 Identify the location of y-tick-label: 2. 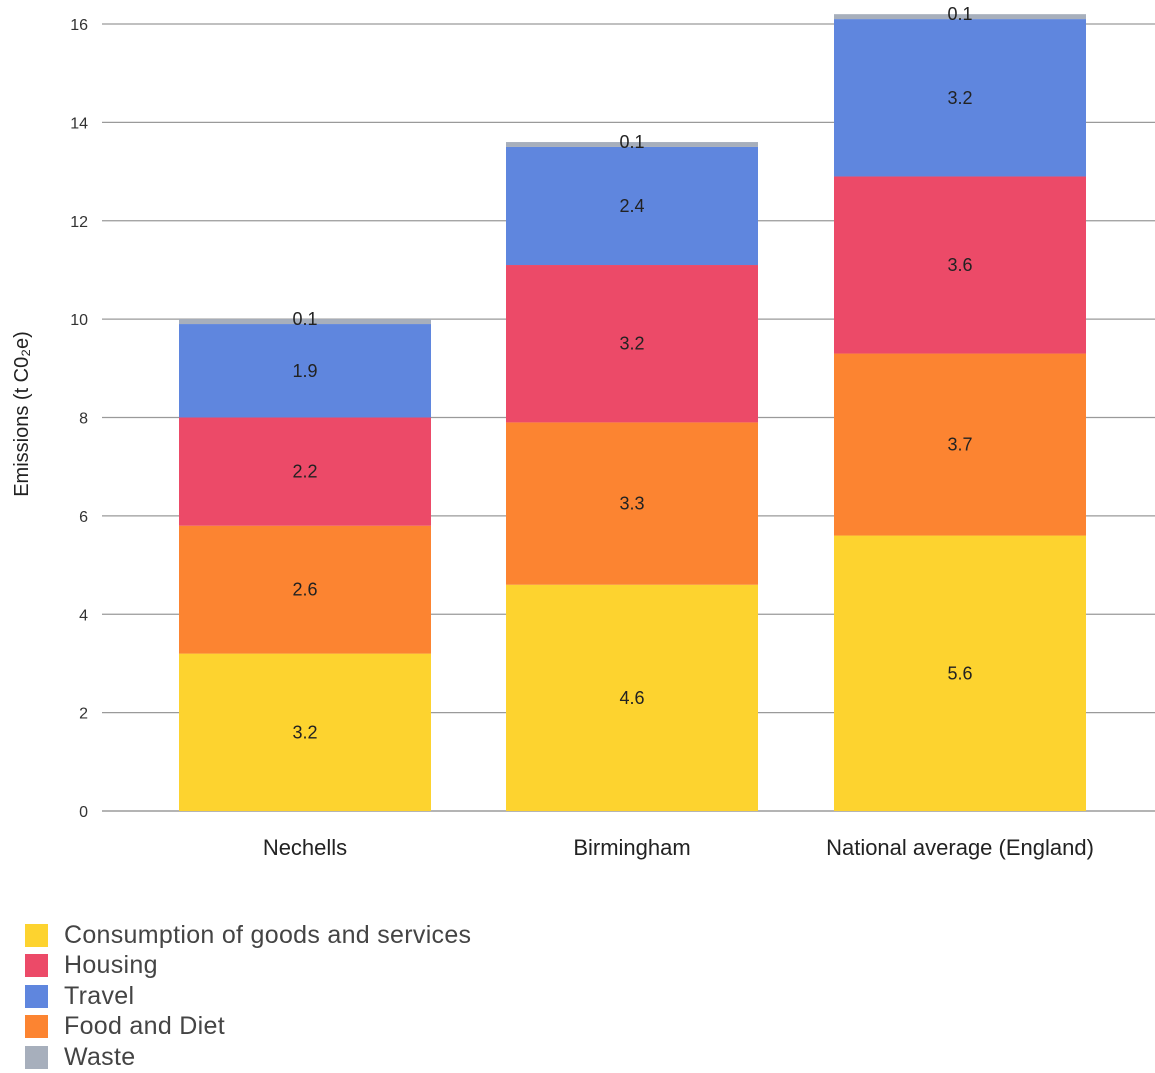
(83, 714).